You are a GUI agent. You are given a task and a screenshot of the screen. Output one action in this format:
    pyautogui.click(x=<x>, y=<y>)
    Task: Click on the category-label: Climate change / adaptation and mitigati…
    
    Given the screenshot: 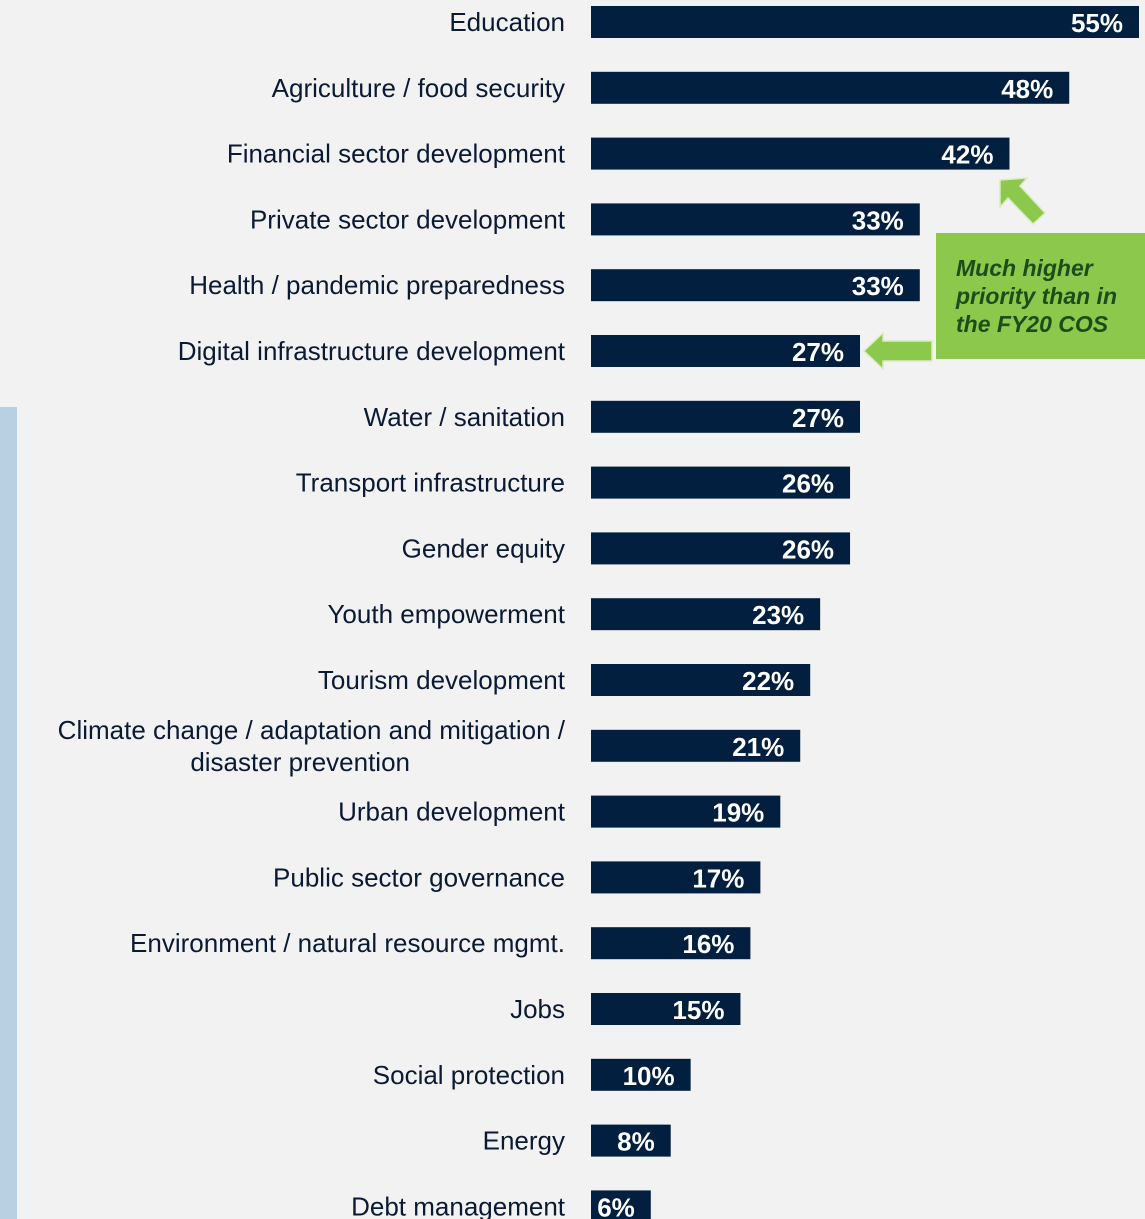 What is the action you would take?
    pyautogui.click(x=312, y=746)
    